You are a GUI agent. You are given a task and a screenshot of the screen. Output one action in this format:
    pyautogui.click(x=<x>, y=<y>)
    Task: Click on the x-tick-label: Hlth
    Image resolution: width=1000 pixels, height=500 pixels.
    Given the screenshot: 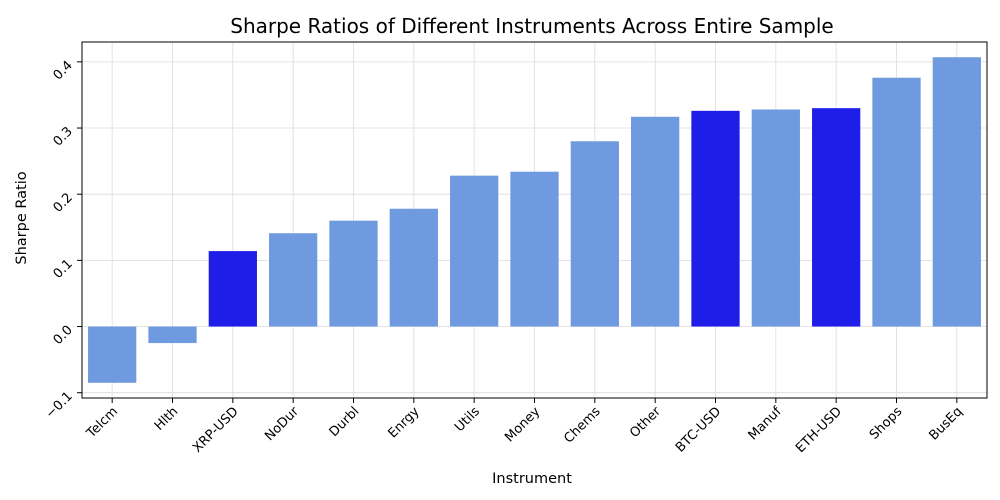 What is the action you would take?
    pyautogui.click(x=167, y=419)
    